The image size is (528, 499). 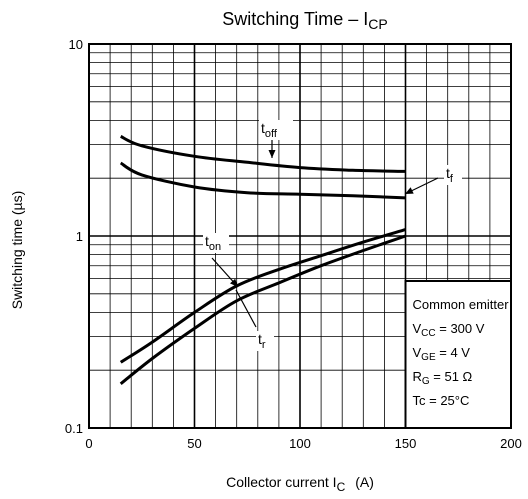 I want to click on condition-line-subscript: GE, so click(x=428, y=357).